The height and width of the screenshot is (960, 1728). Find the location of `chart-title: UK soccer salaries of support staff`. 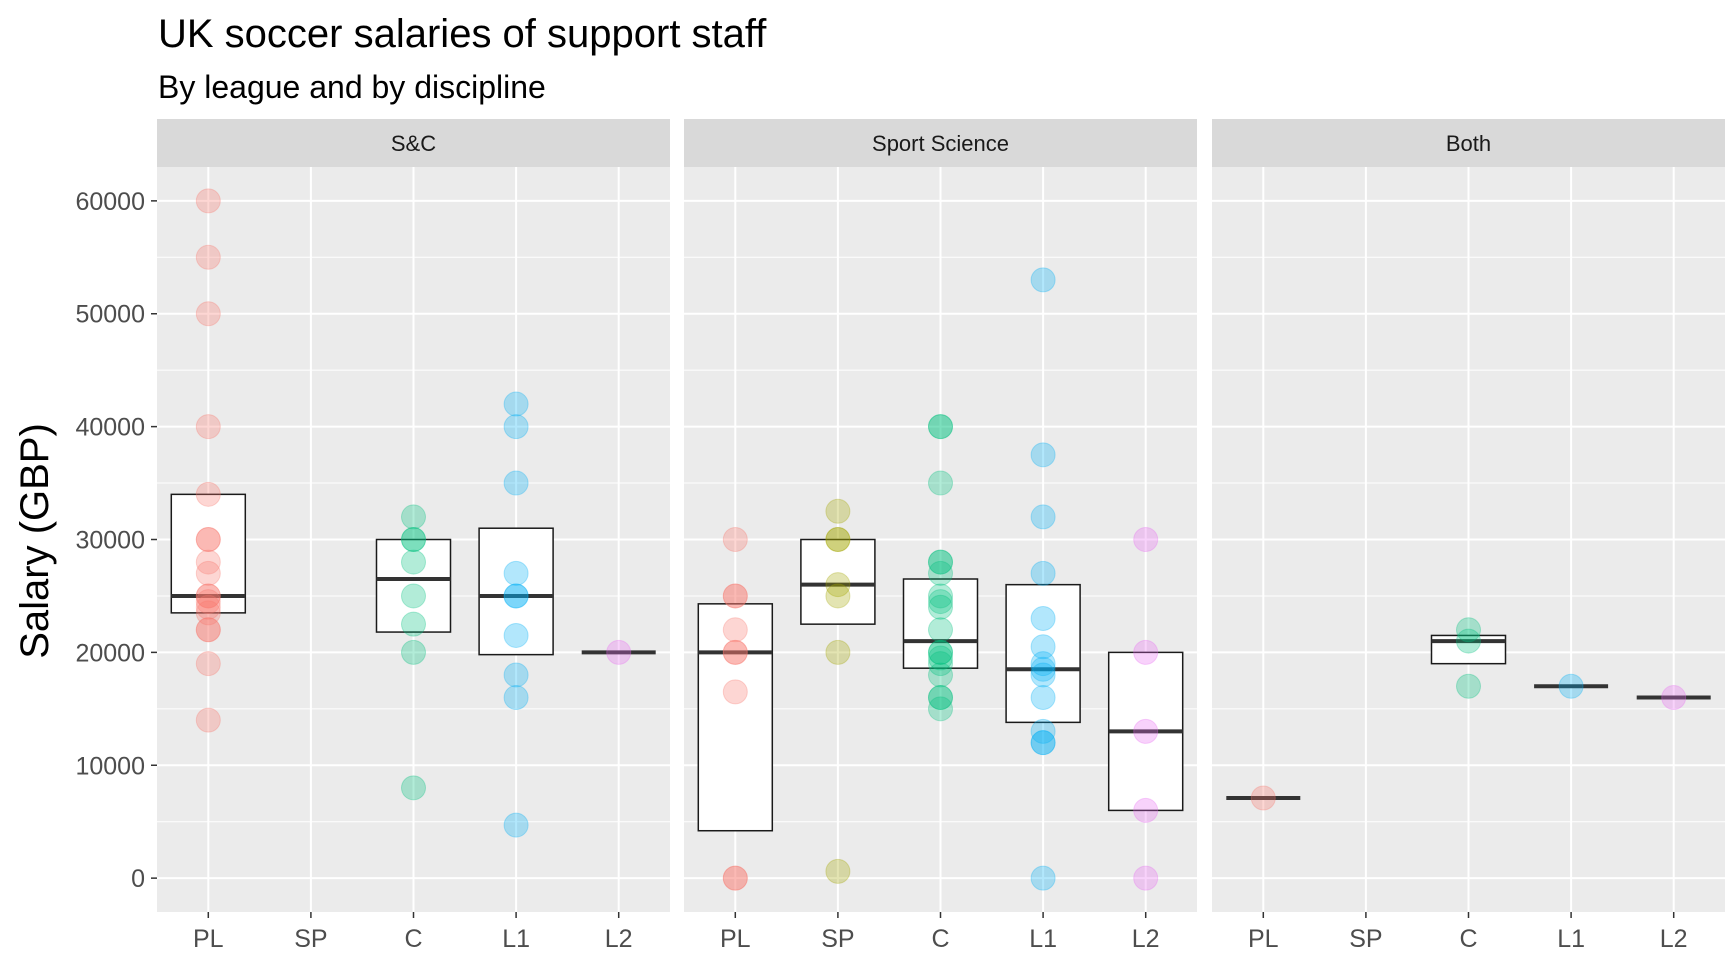

chart-title: UK soccer salaries of support staff is located at coordinates (462, 34).